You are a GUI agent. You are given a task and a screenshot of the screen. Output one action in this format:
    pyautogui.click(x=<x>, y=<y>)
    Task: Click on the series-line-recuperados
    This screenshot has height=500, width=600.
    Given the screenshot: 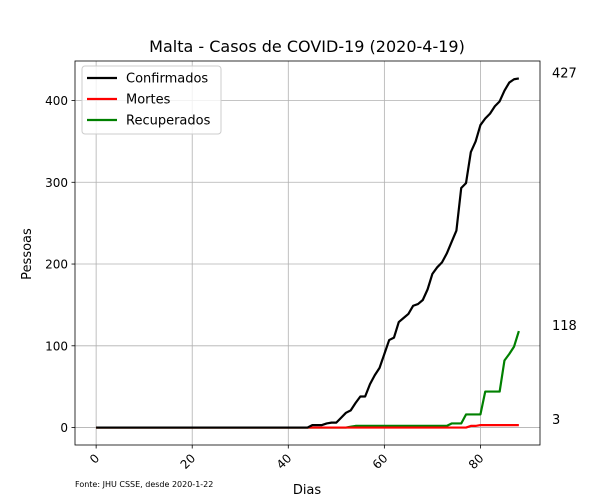 What is the action you would take?
    pyautogui.click(x=308, y=379)
    